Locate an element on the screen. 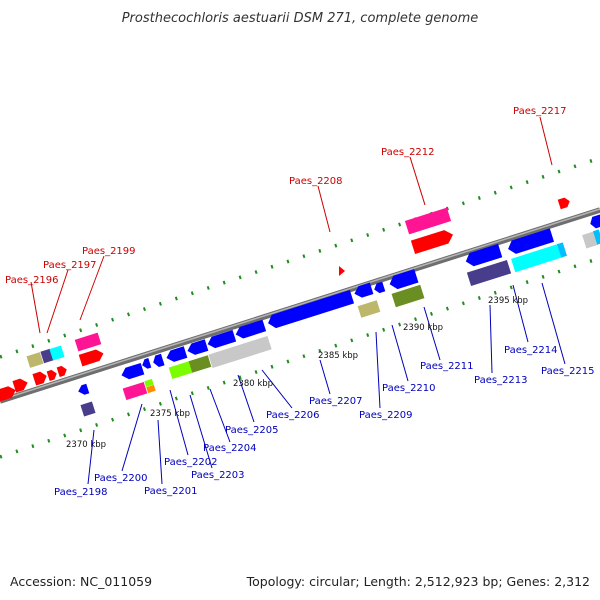 The height and width of the screenshot is (600, 600). gene-label: Paes_2199 is located at coordinates (109, 251).